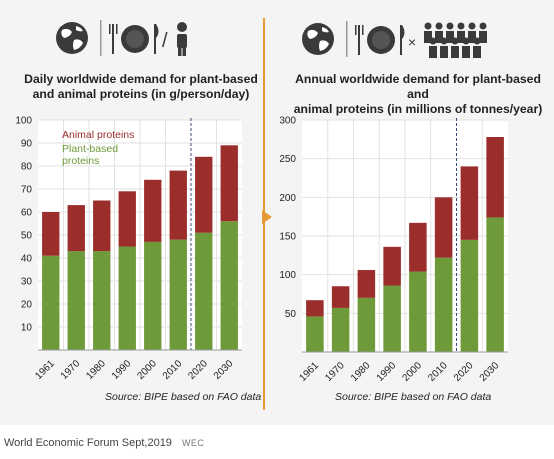 Image resolution: width=554 pixels, height=459 pixels. Describe the element at coordinates (287, 121) in the screenshot. I see `right-chart-y-tick-label: 300` at that location.